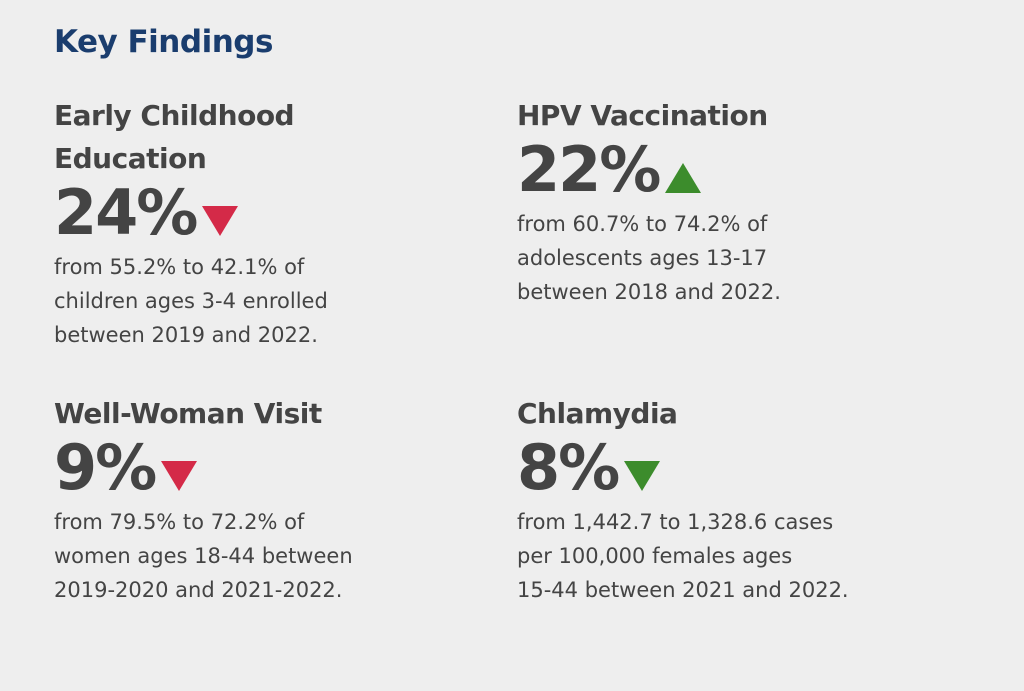 The width and height of the screenshot is (1024, 691). What do you see at coordinates (163, 42) in the screenshot?
I see `page-title: Key Findings` at bounding box center [163, 42].